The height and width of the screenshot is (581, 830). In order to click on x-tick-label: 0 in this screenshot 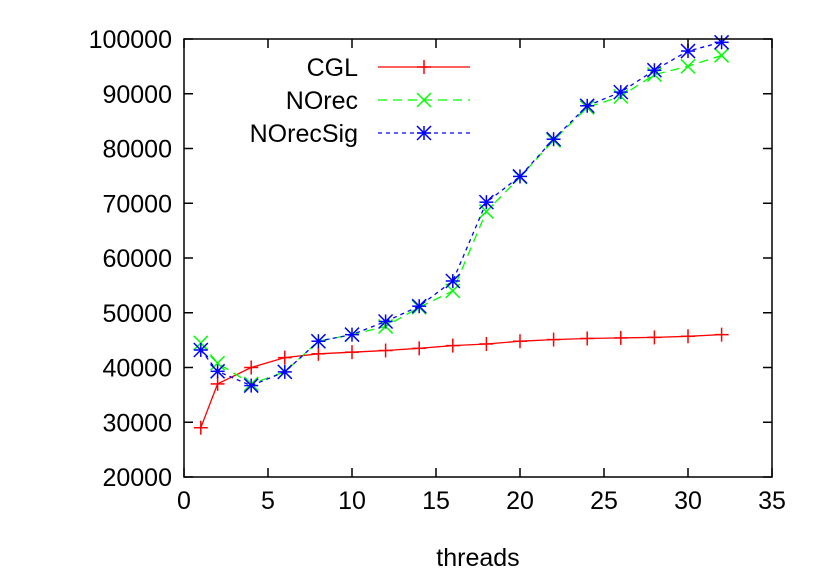, I will do `click(184, 501)`.